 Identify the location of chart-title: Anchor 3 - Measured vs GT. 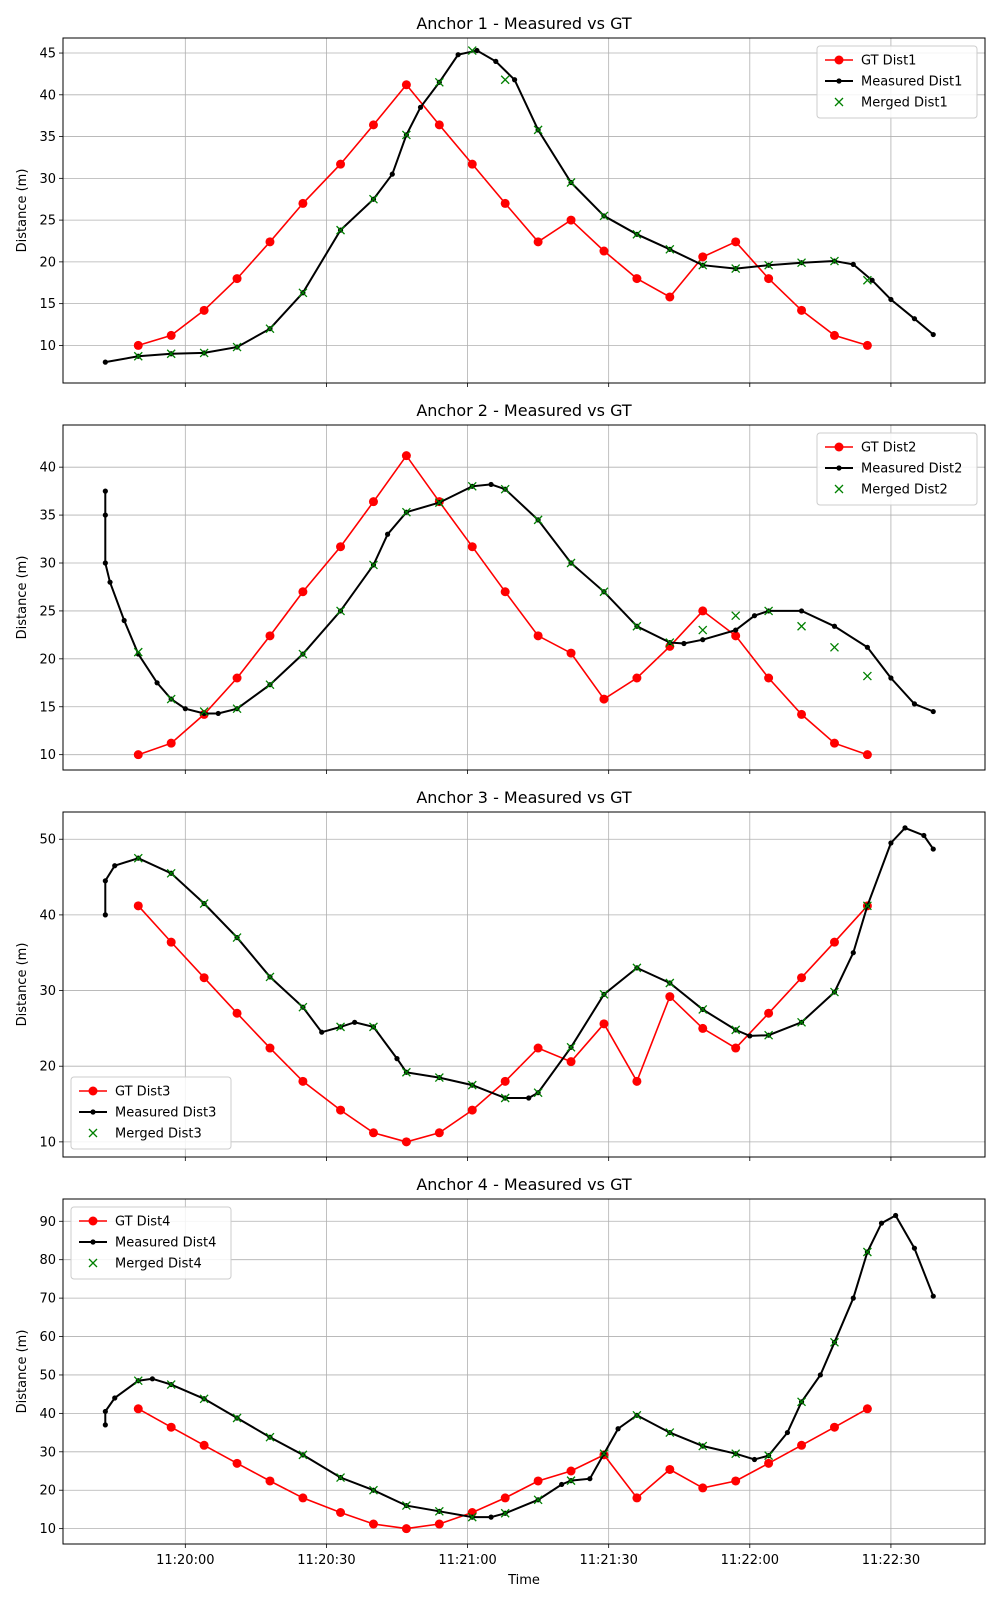
(524, 797).